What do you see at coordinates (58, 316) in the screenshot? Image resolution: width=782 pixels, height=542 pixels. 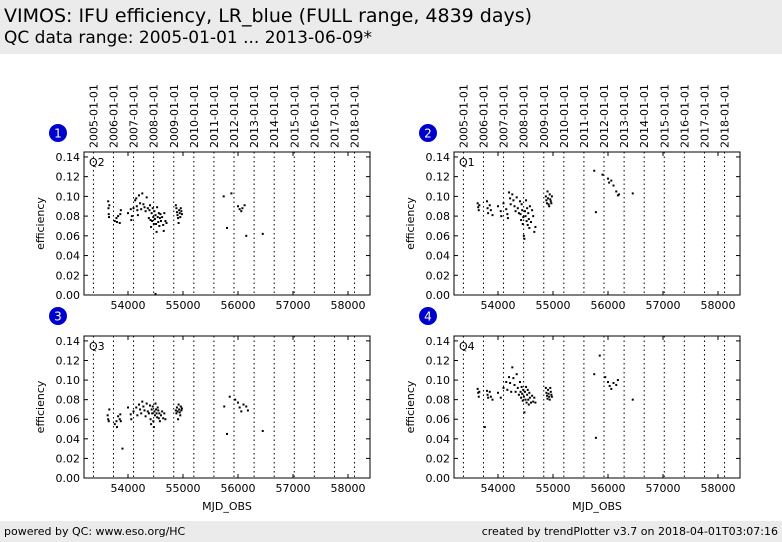 I see `panel-badge` at bounding box center [58, 316].